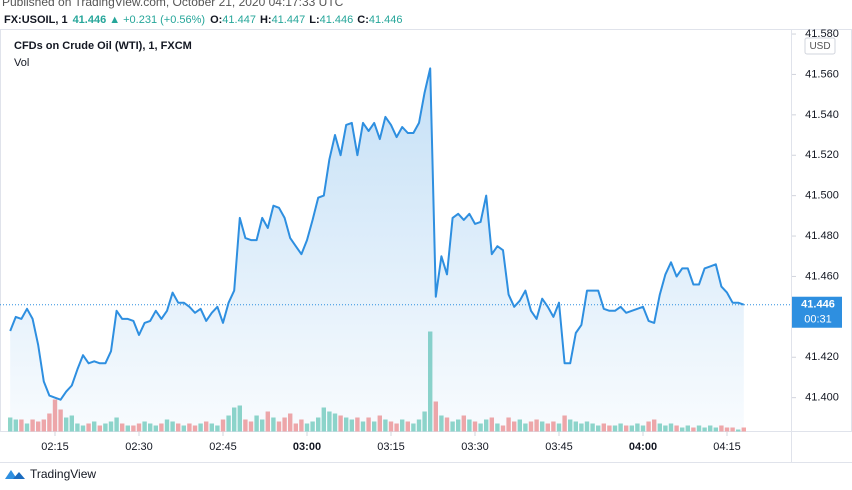 The width and height of the screenshot is (852, 490). I want to click on o-label: O:, so click(216, 20).